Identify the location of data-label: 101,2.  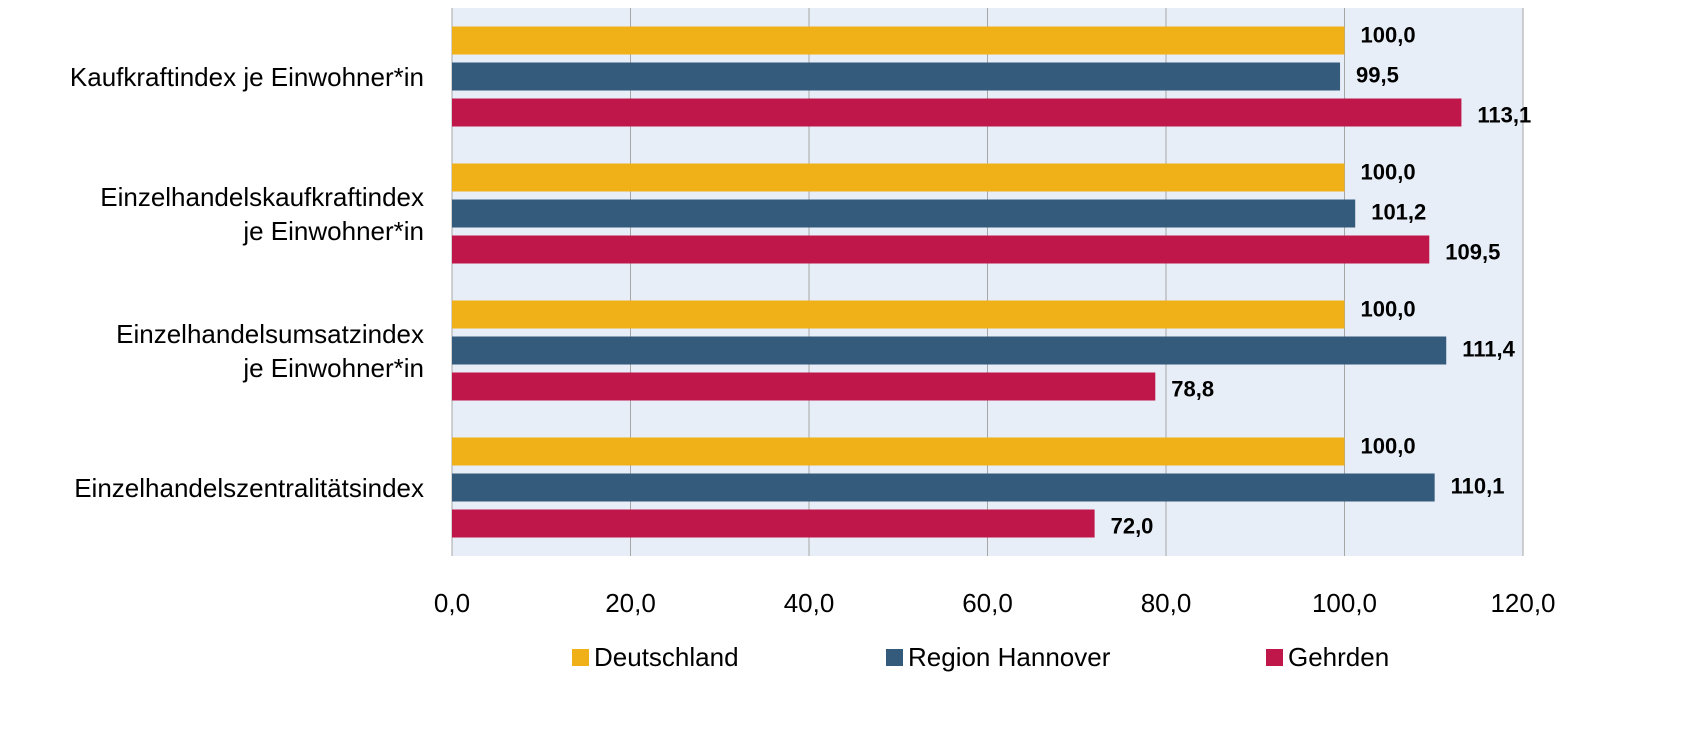
(1398, 211).